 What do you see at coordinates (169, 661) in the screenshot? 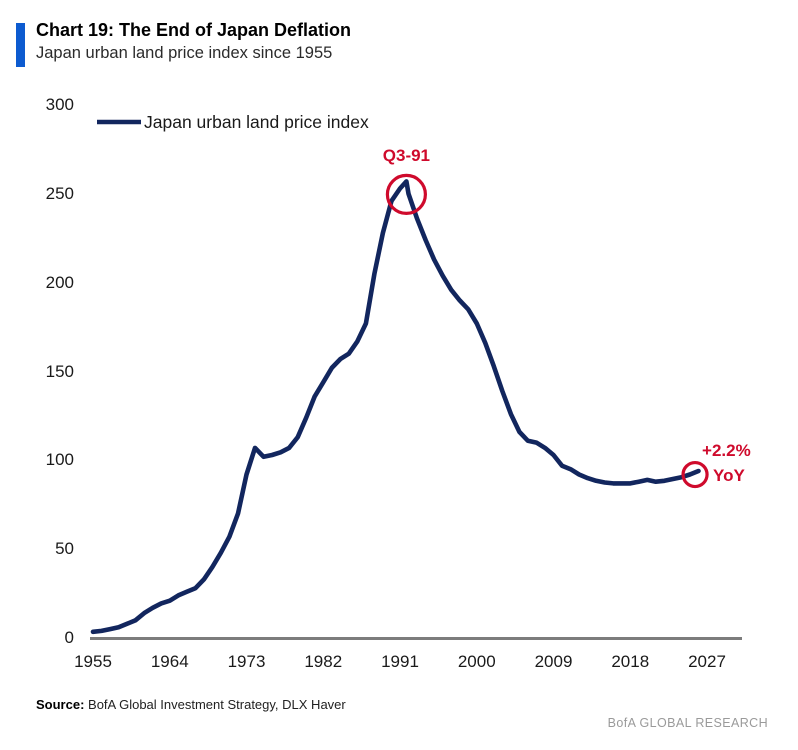
I see `x-tick-label: 1964` at bounding box center [169, 661].